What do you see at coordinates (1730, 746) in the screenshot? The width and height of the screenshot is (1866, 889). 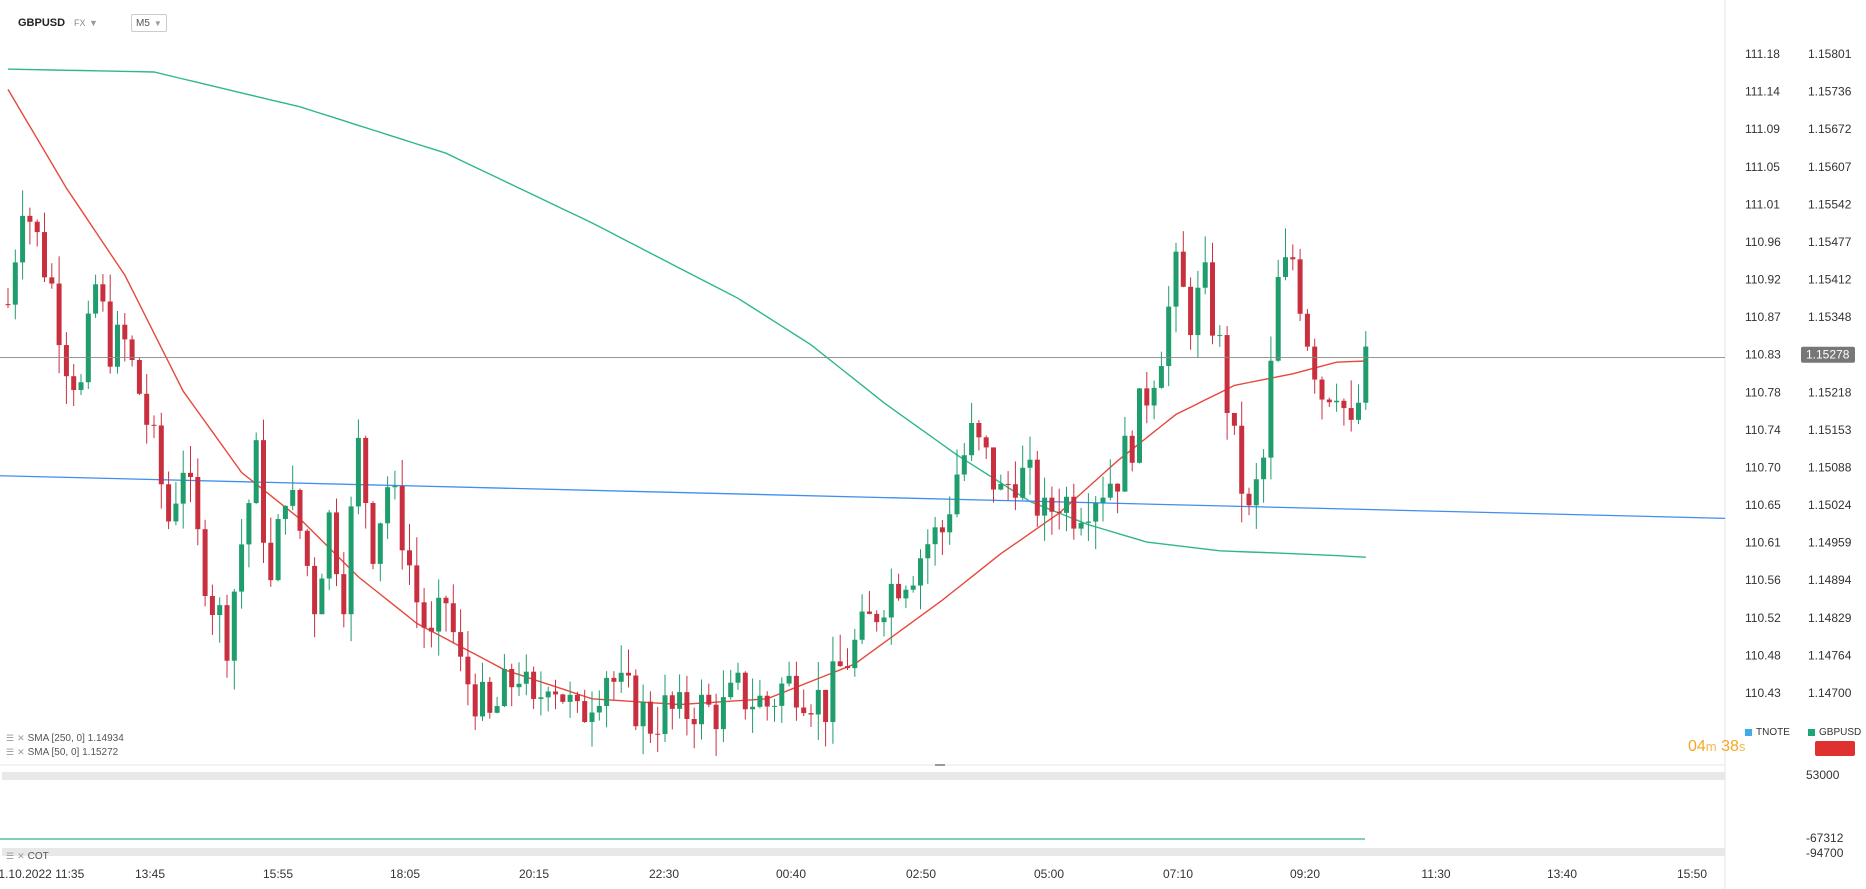 I see `timer-seconds: 38` at bounding box center [1730, 746].